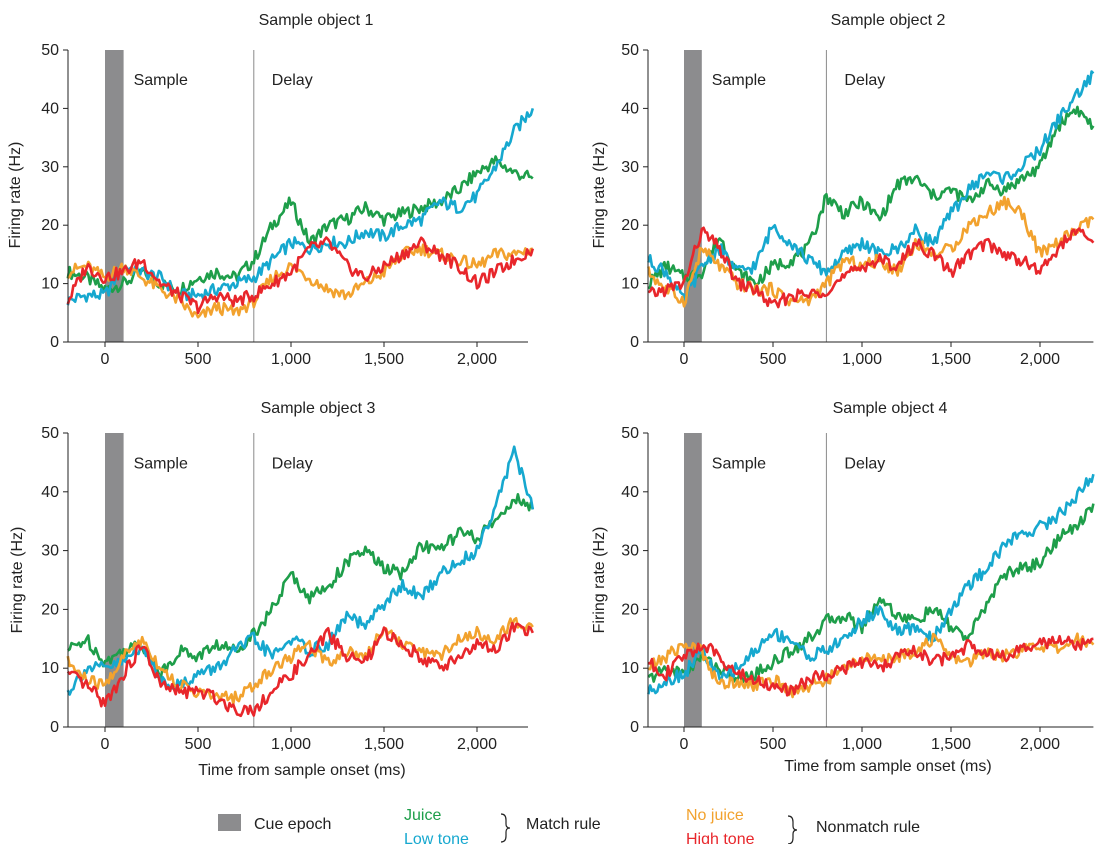 The image size is (1098, 844). Describe the element at coordinates (868, 827) in the screenshot. I see `legend-nonmatch-rule-label: Nonmatch rule` at that location.